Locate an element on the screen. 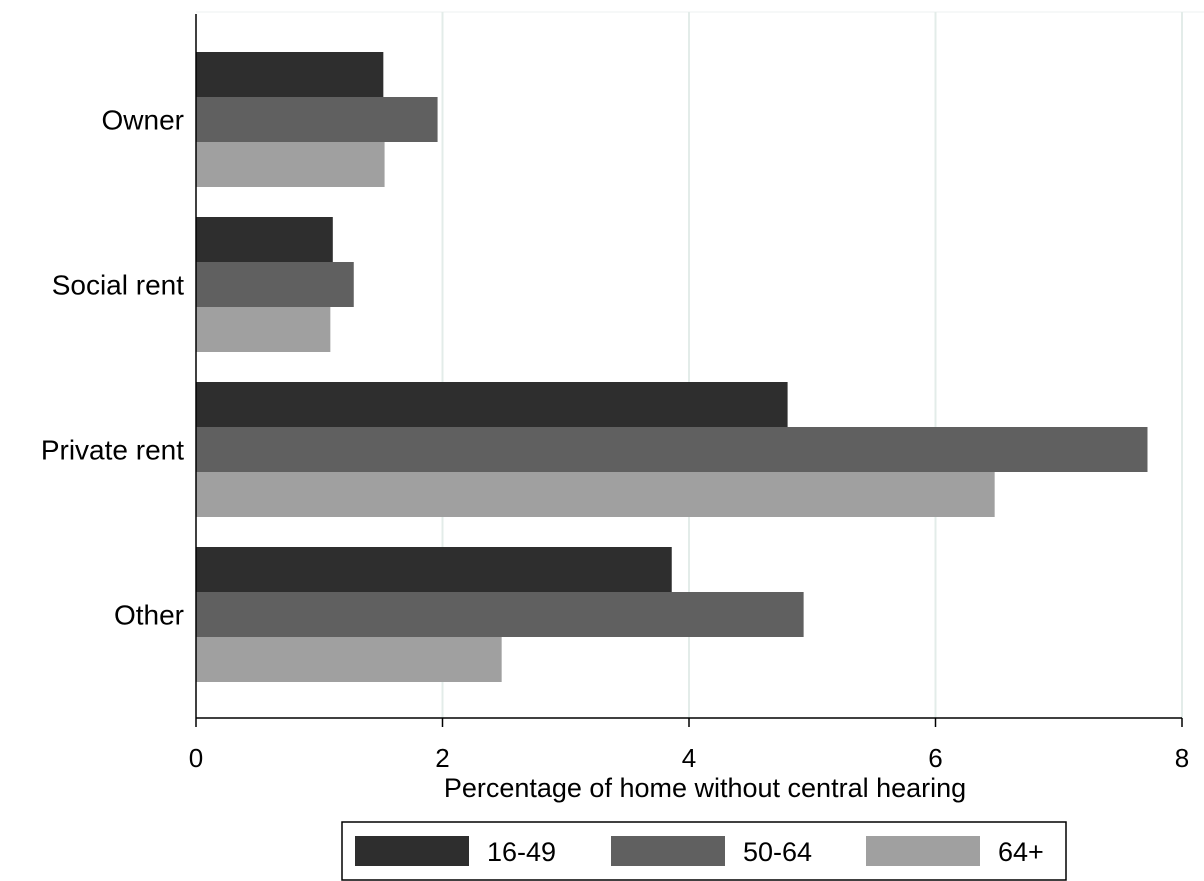  x-tick-label: 0 is located at coordinates (196, 758).